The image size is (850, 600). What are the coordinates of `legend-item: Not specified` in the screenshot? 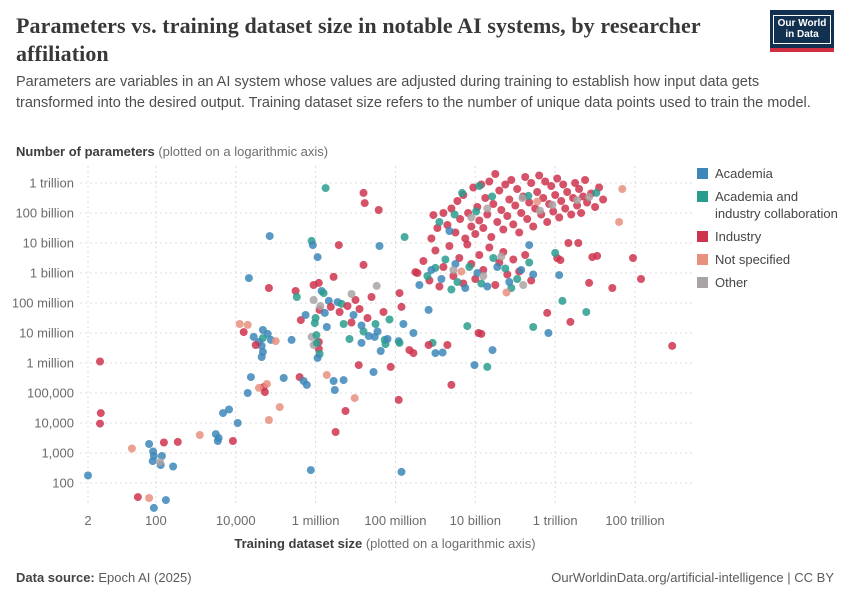 It's located at (772, 260).